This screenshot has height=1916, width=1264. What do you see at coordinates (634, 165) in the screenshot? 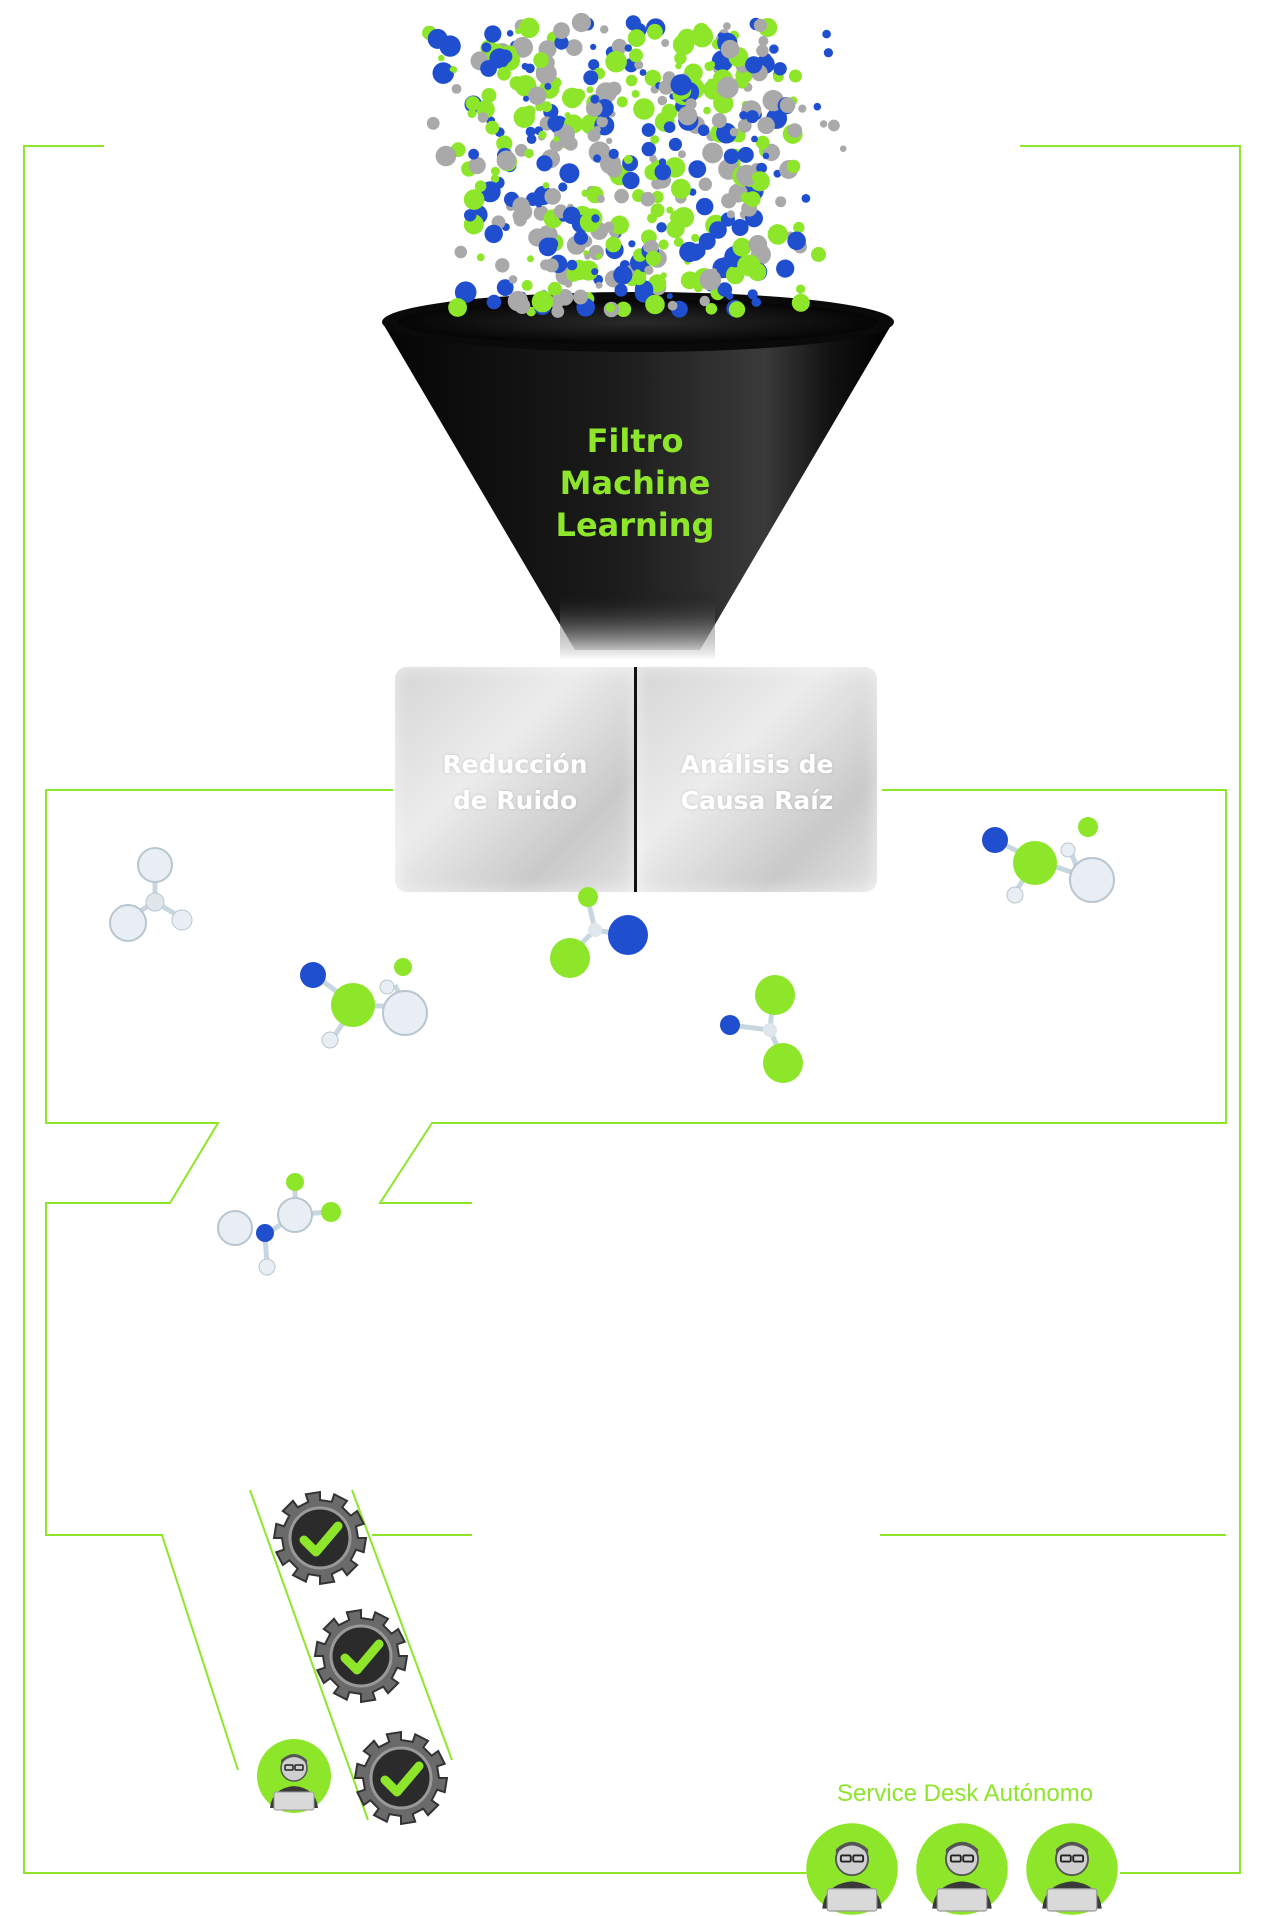
I see `data-particles` at bounding box center [634, 165].